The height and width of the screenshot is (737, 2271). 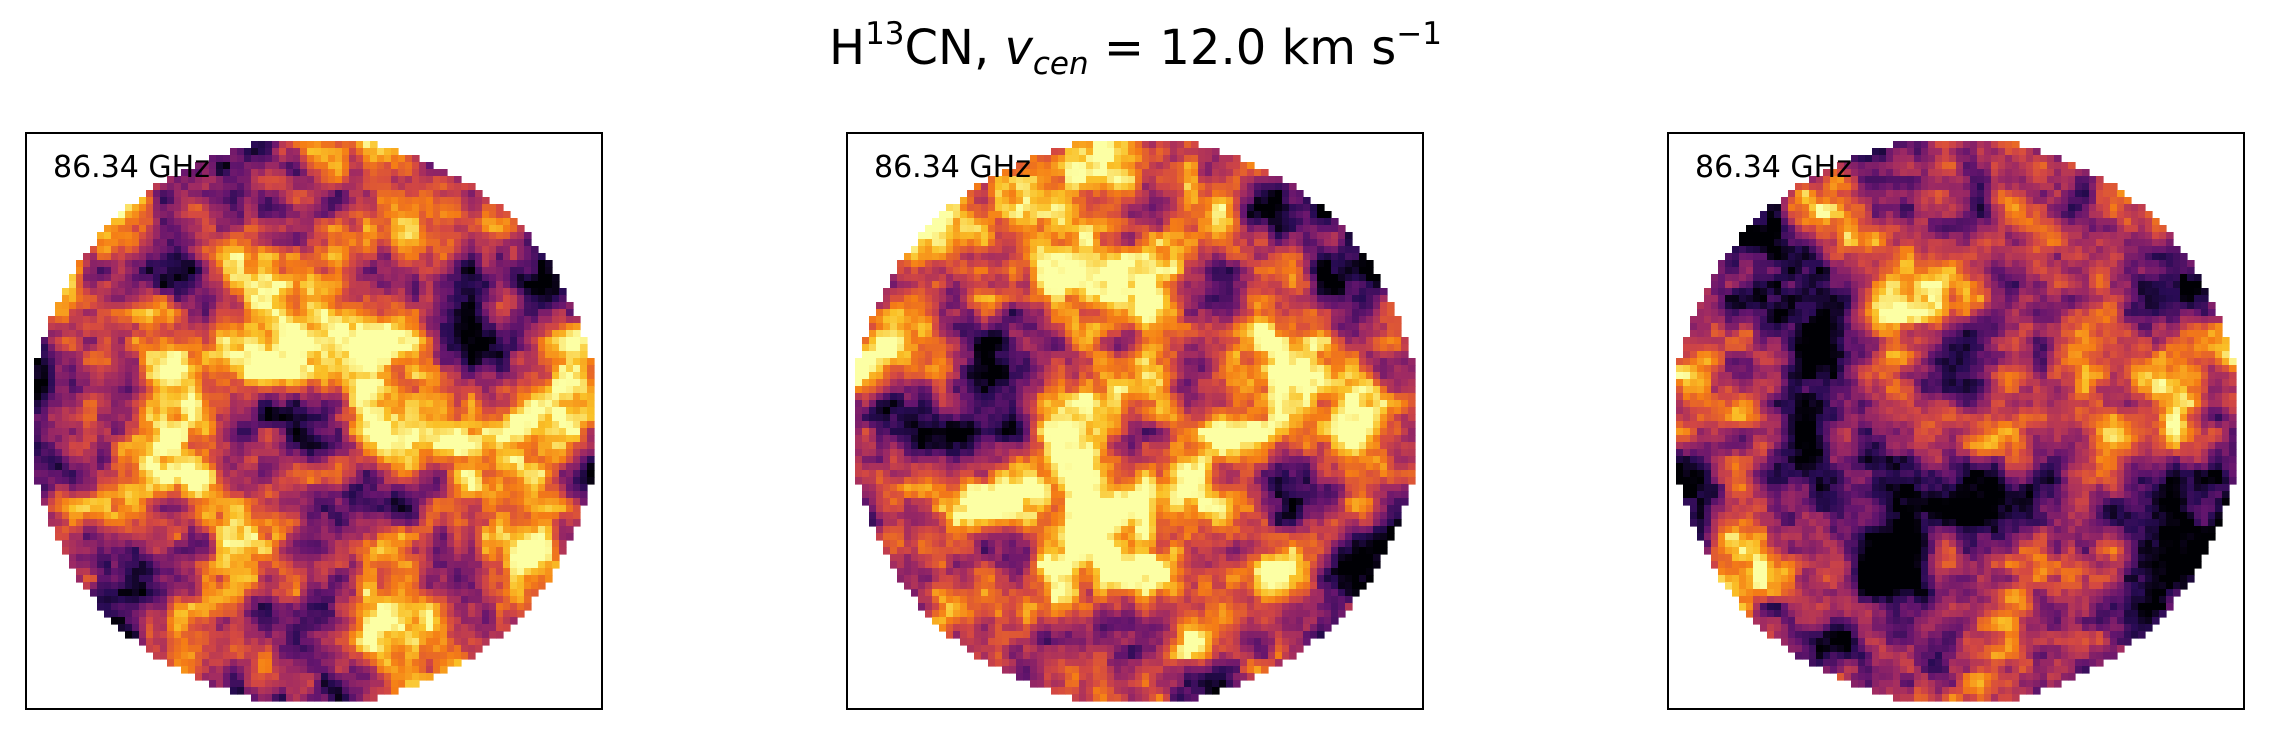 I want to click on frequency-label-2: 86.34 GHz, so click(x=952, y=167).